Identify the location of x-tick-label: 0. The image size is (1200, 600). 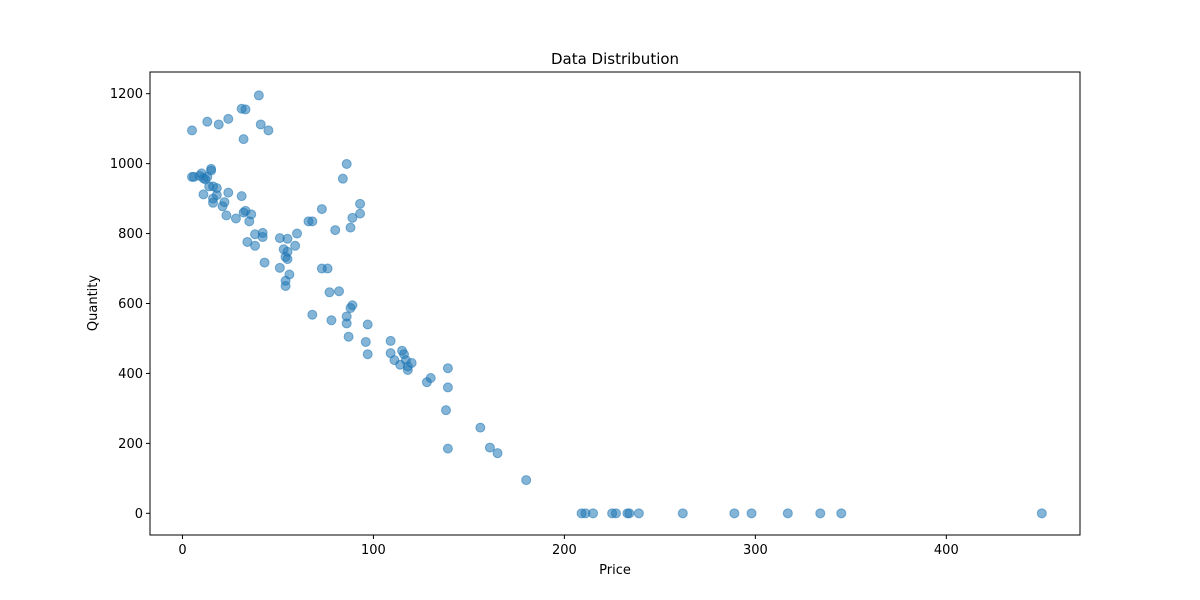
(182, 550).